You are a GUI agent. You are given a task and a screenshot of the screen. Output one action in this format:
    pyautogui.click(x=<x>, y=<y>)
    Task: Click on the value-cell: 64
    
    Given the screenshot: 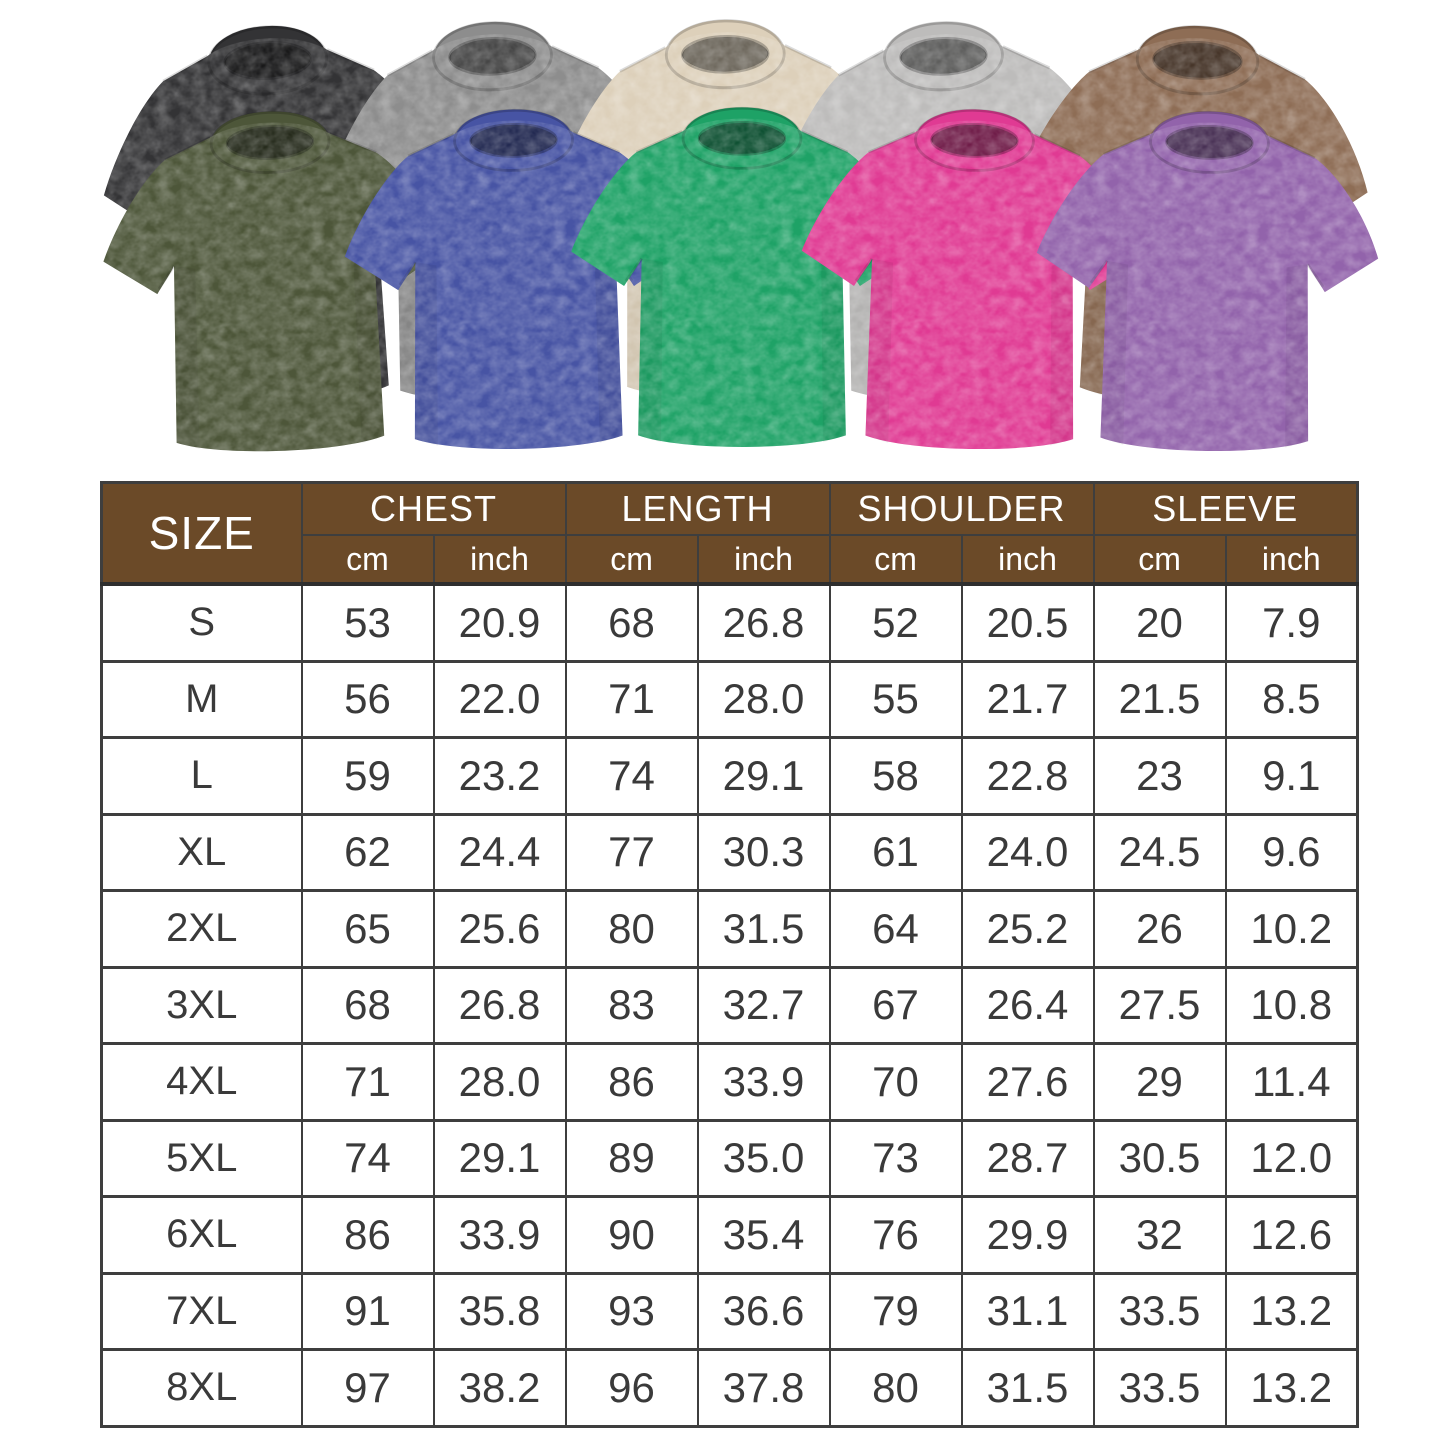 What is the action you would take?
    pyautogui.click(x=895, y=928)
    